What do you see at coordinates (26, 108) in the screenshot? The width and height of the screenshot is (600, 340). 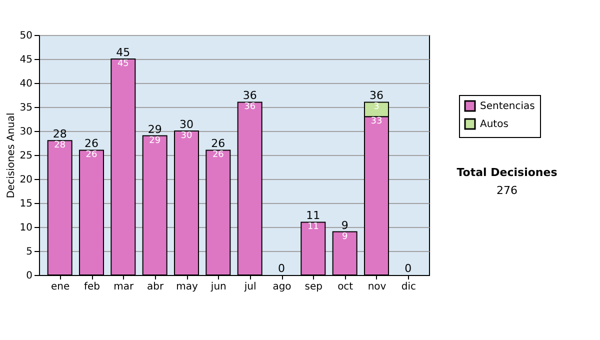 I see `y-tick-label: 35` at bounding box center [26, 108].